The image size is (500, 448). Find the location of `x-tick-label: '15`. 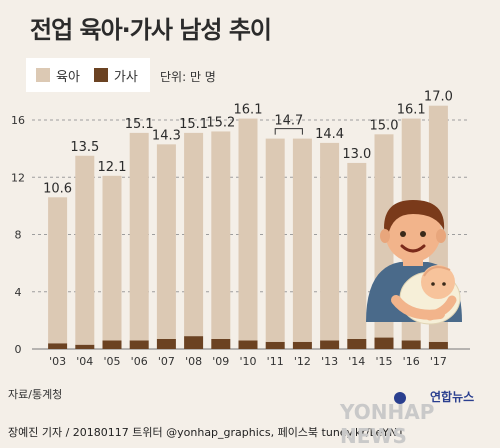

x-tick-label: '15 is located at coordinates (383, 361).